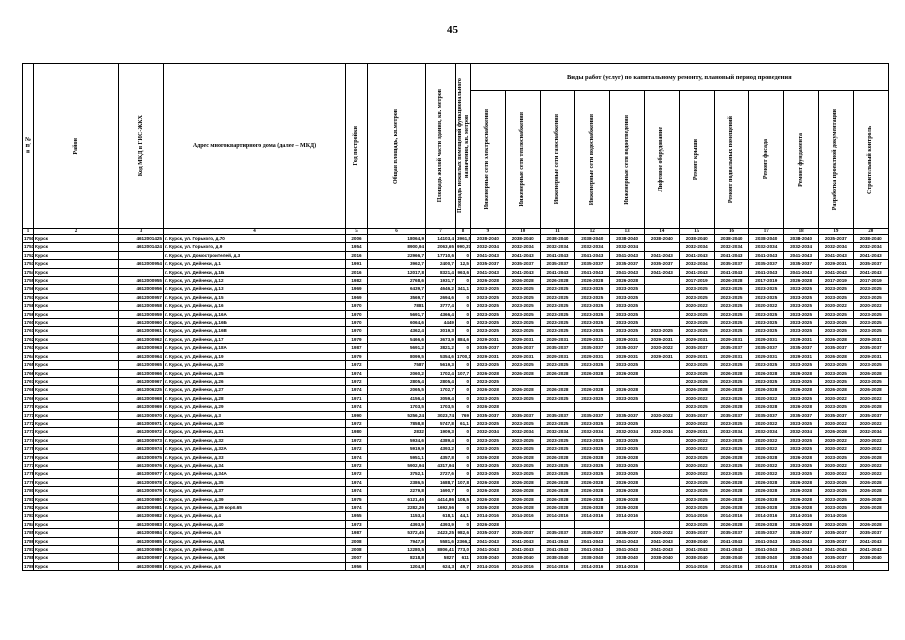 The image size is (905, 640). What do you see at coordinates (396, 415) in the screenshot?
I see `total-area-cell: 5256,24` at bounding box center [396, 415].